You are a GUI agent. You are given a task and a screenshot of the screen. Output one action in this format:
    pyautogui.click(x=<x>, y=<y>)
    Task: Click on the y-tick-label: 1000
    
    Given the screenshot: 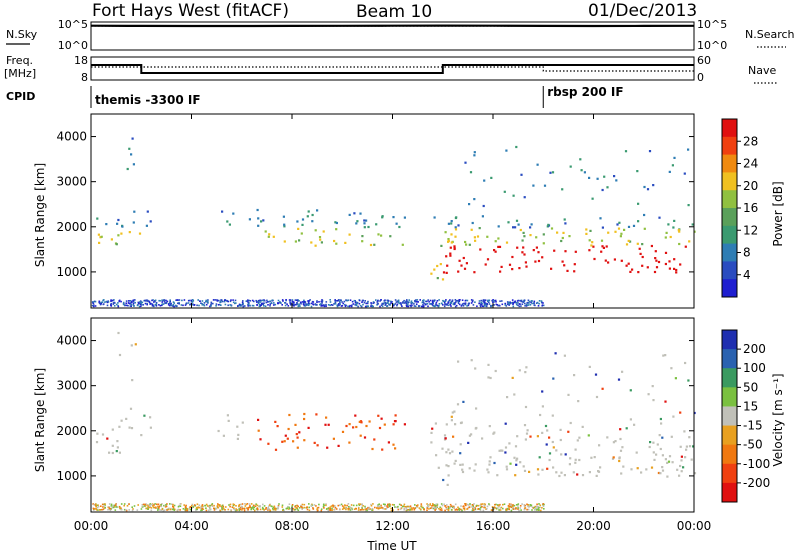 What is the action you would take?
    pyautogui.click(x=71, y=272)
    